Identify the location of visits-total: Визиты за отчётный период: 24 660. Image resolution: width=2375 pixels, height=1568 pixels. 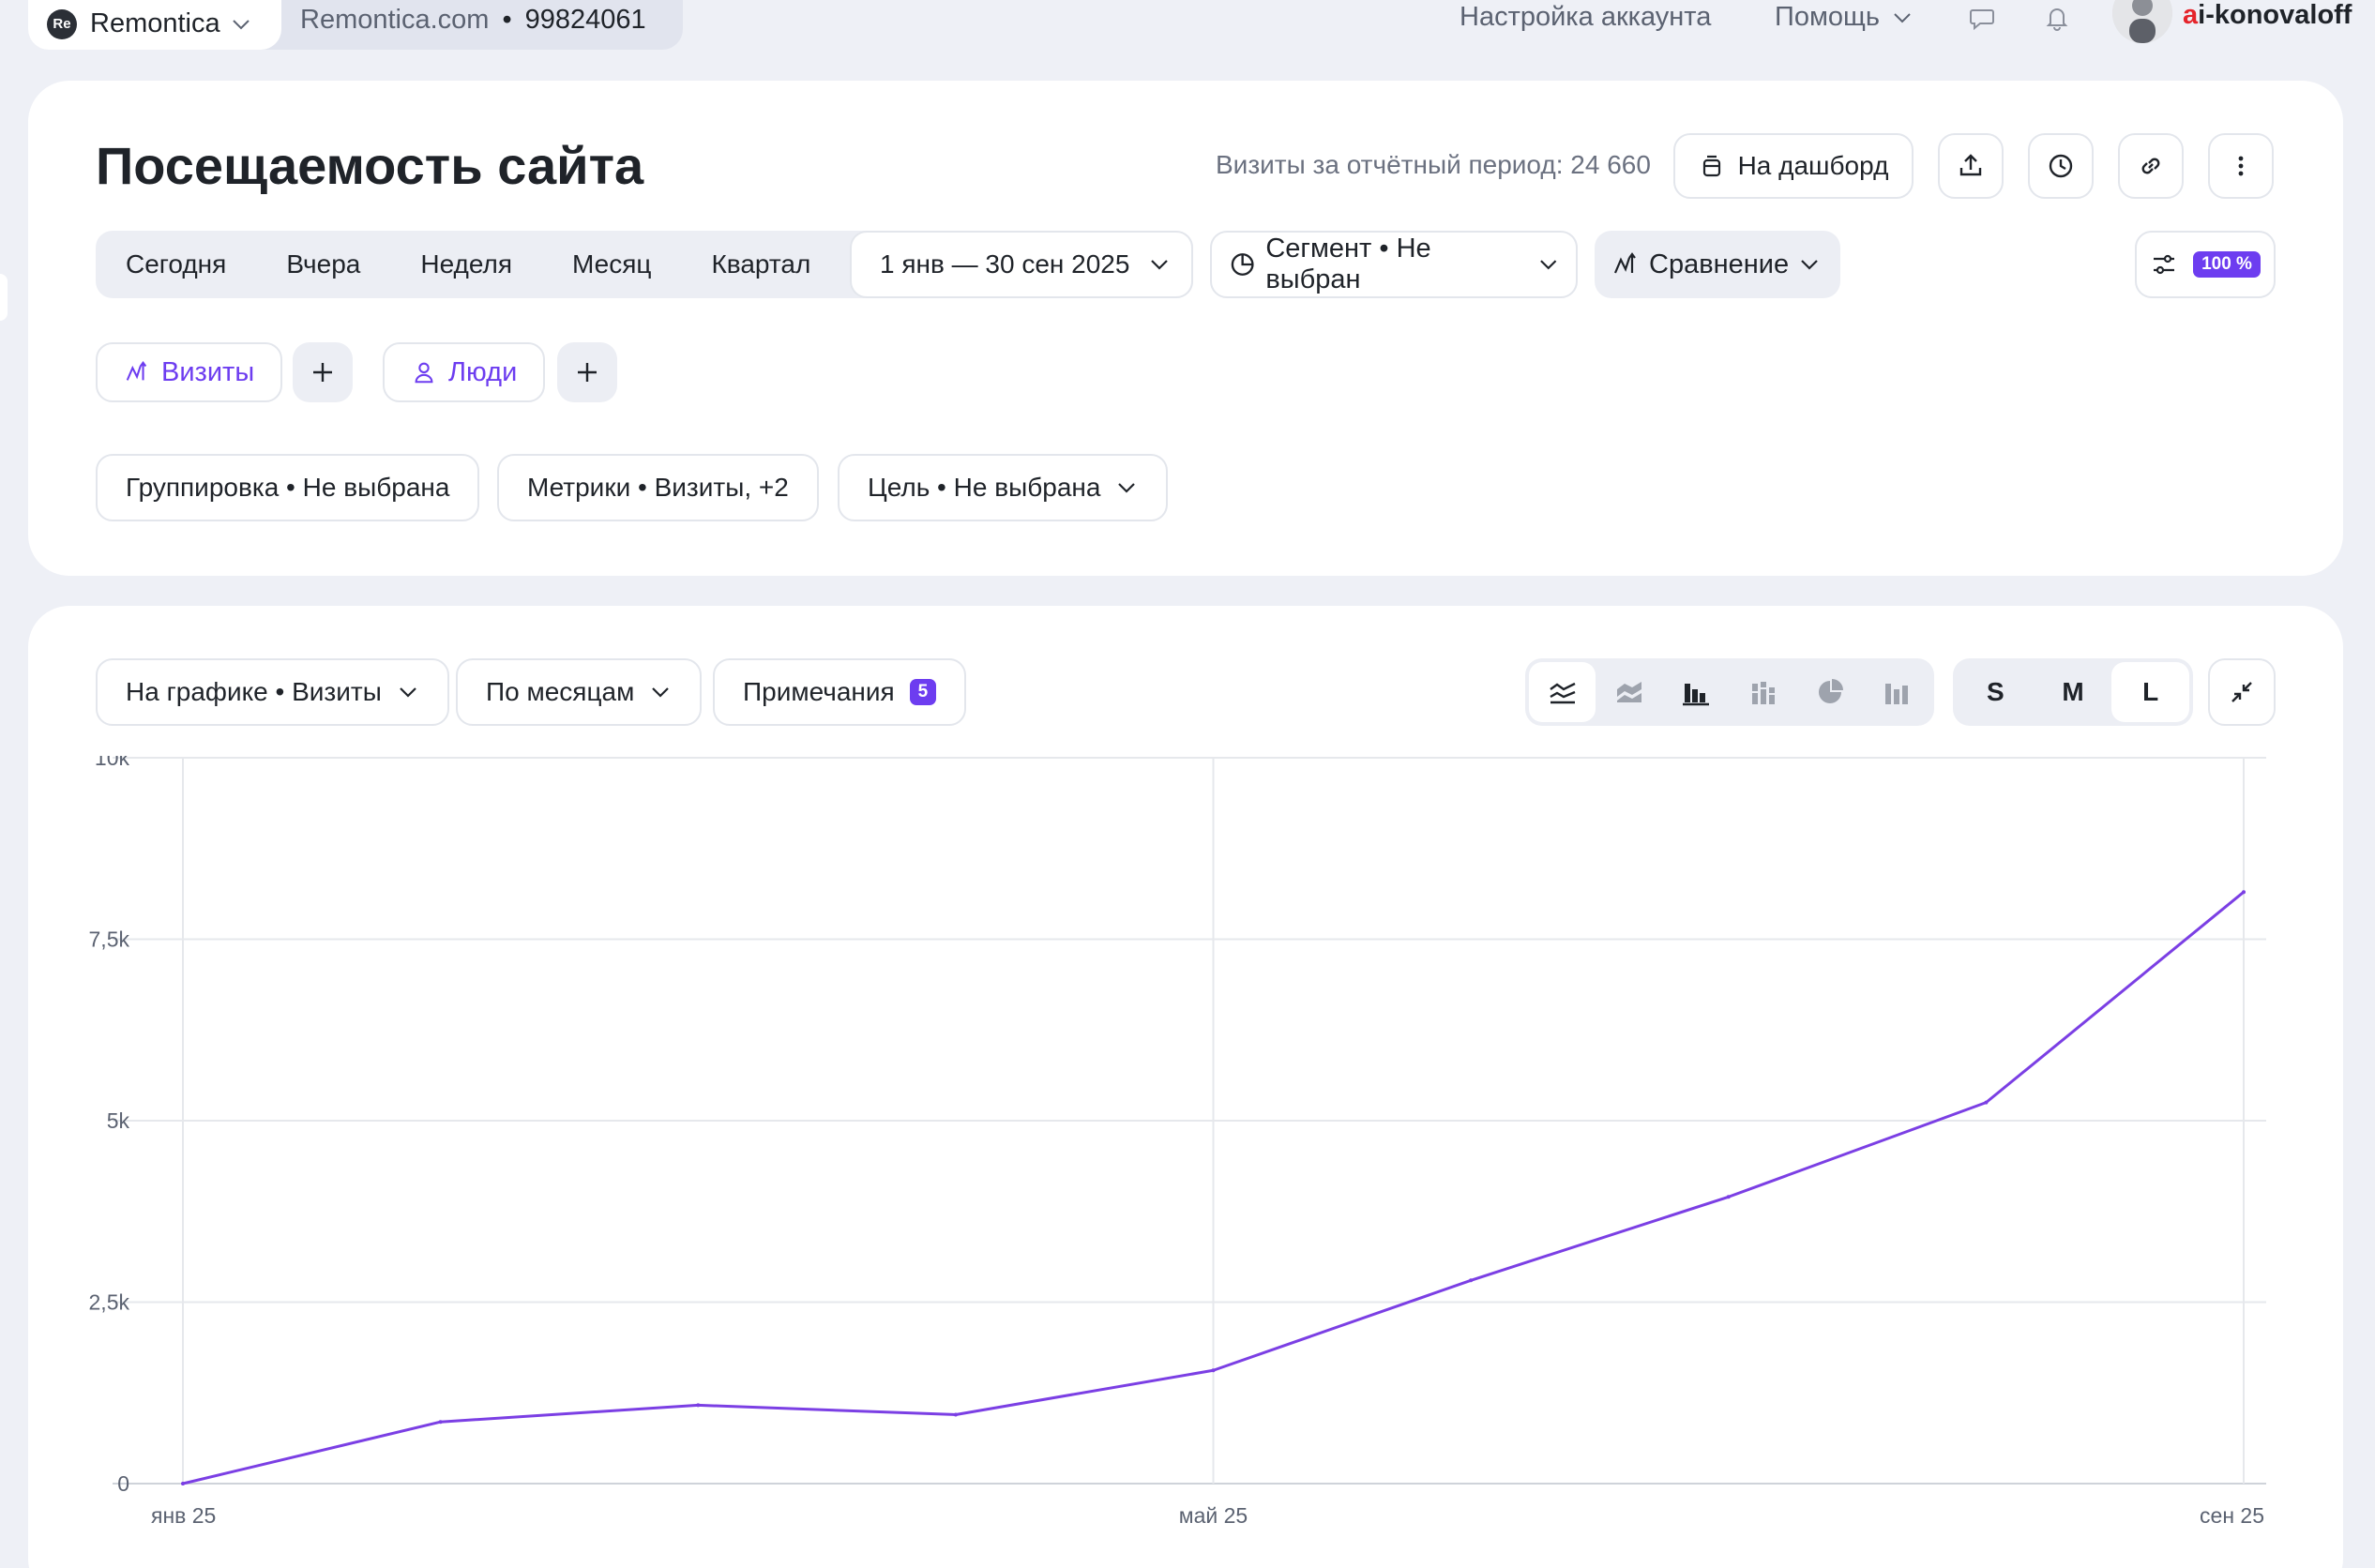
(1433, 164).